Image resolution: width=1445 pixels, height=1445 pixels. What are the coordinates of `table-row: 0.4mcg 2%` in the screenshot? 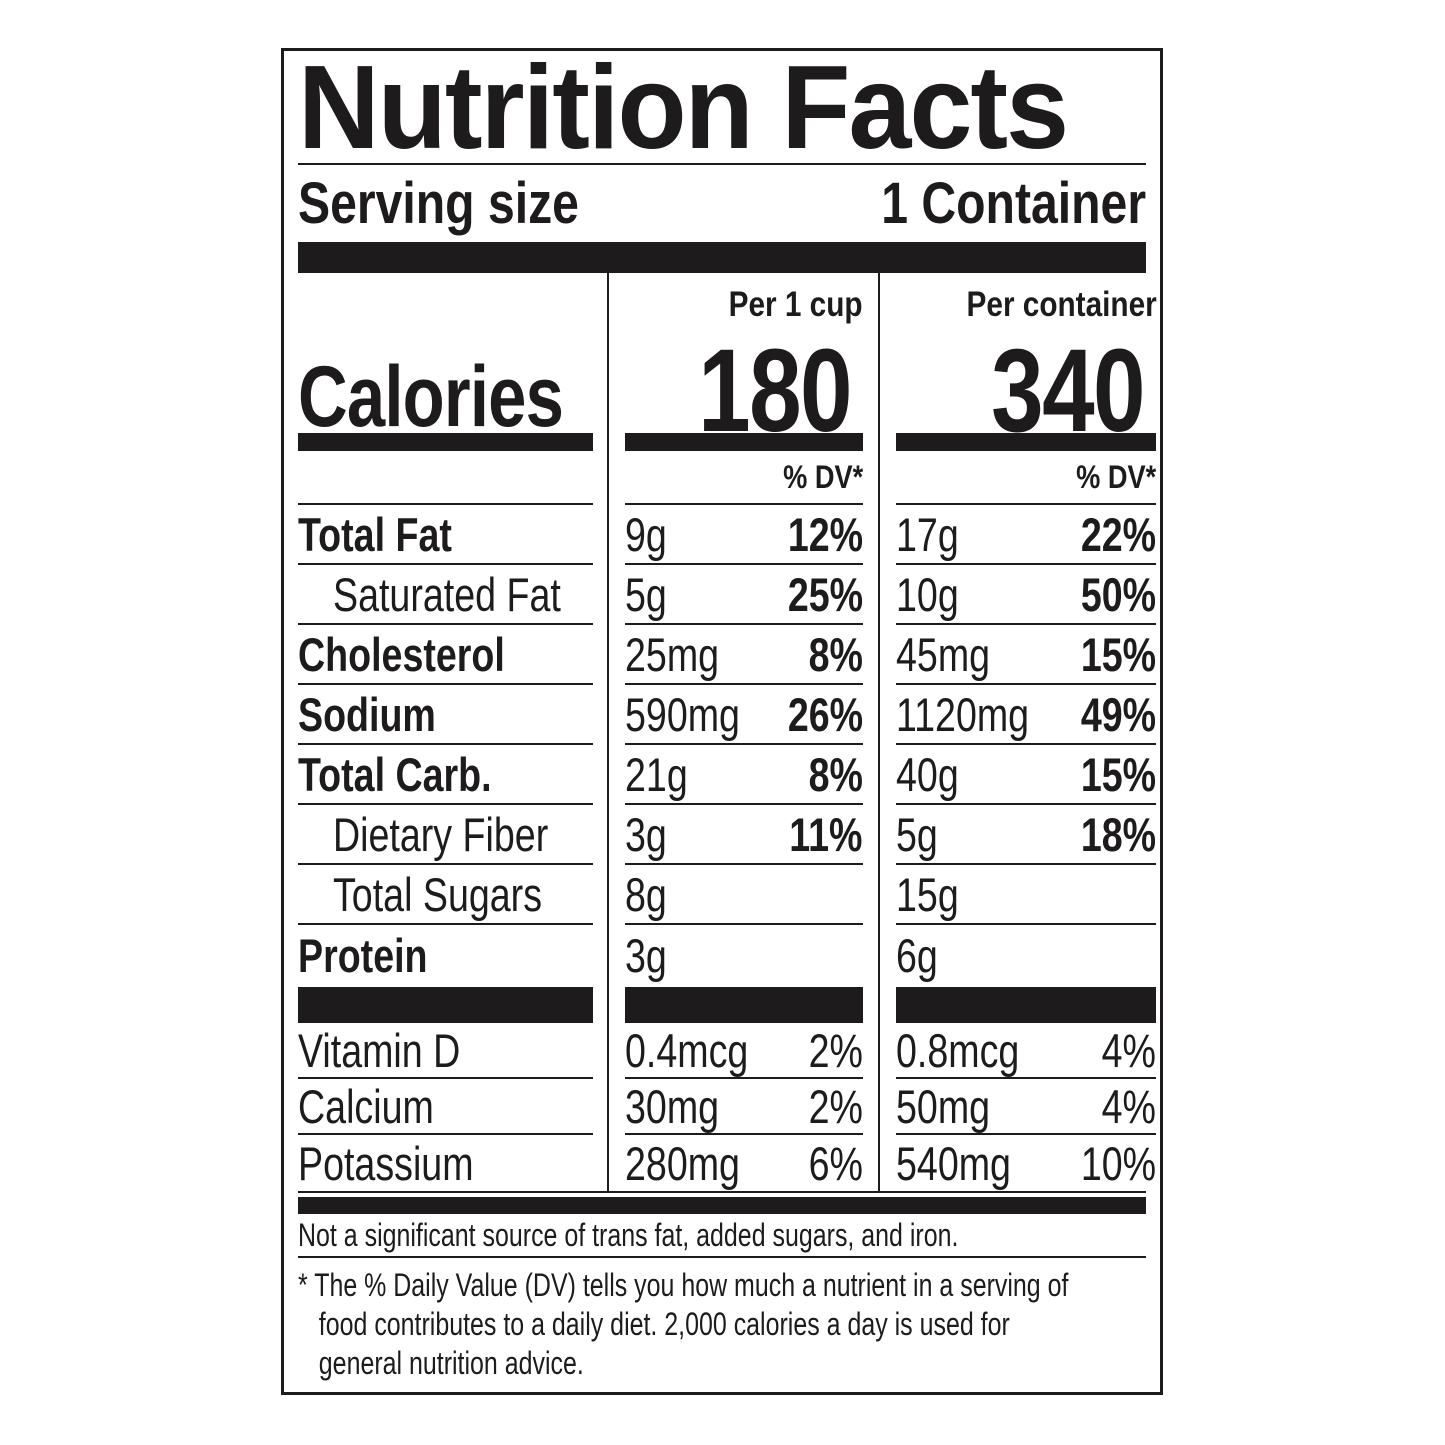 It's located at (744, 1051).